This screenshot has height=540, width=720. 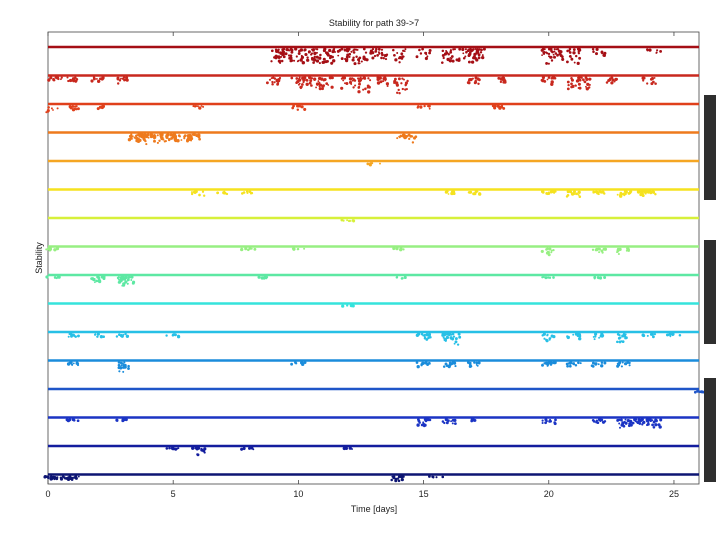 I want to click on x-tick-label: 0, so click(x=47, y=494).